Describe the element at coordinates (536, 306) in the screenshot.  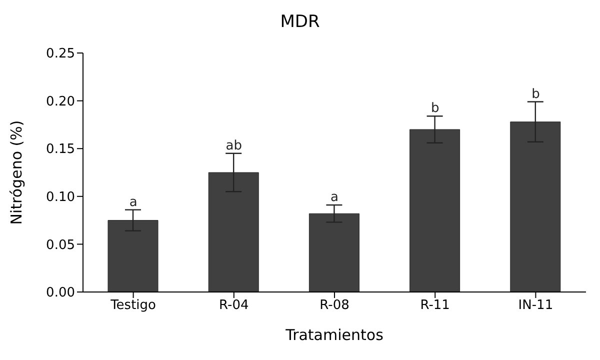
I see `x-tick-label: IN-11` at that location.